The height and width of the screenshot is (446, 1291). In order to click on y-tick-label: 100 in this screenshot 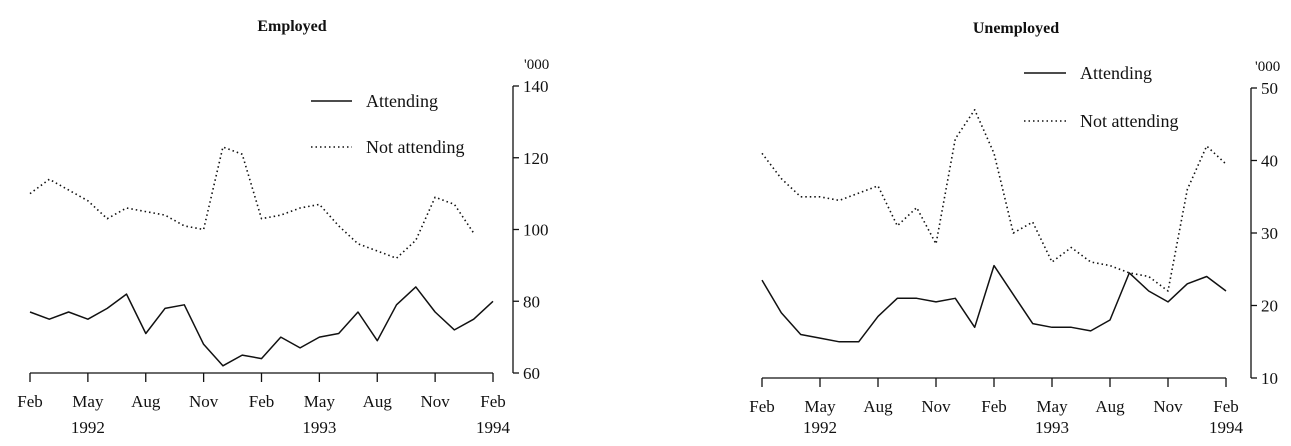, I will do `click(536, 230)`.